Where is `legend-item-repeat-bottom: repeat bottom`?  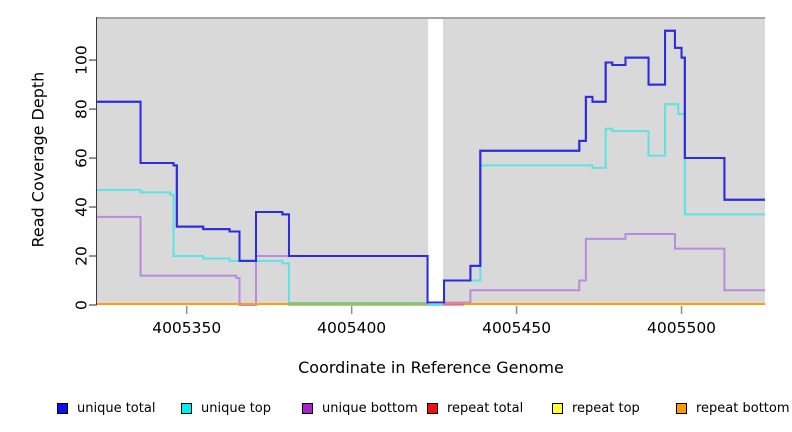
legend-item-repeat-bottom: repeat bottom is located at coordinates (733, 408).